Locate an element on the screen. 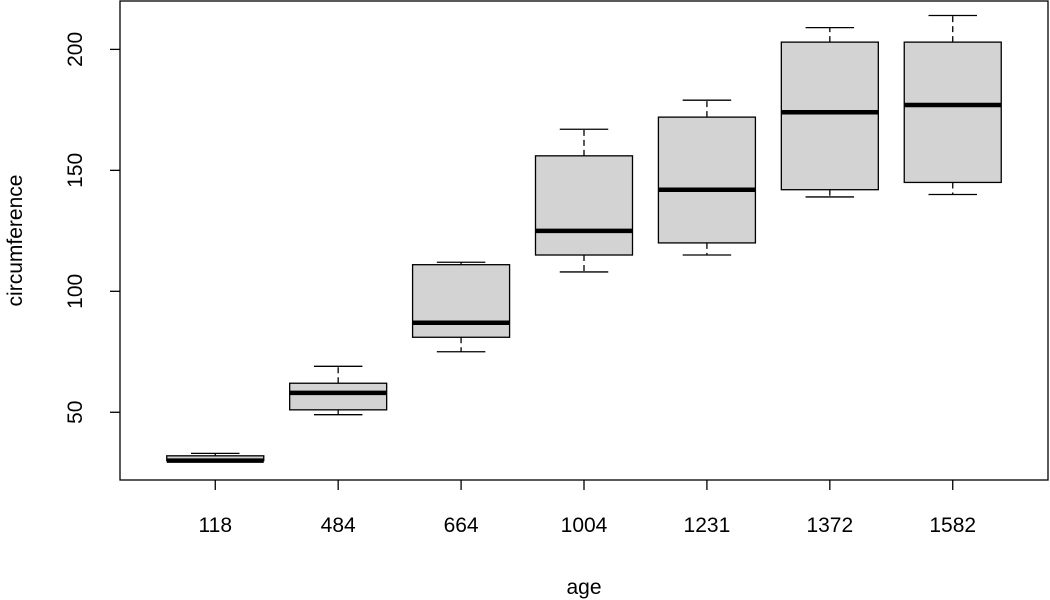 Image resolution: width=1050 pixels, height=600 pixels. y-tick-label: 150 is located at coordinates (75, 170).